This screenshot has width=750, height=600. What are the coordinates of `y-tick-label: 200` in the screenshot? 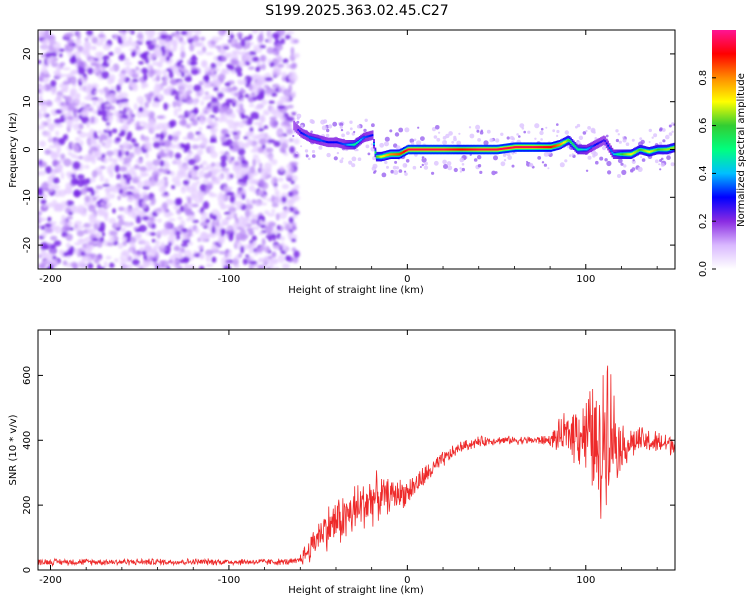 It's located at (27, 505).